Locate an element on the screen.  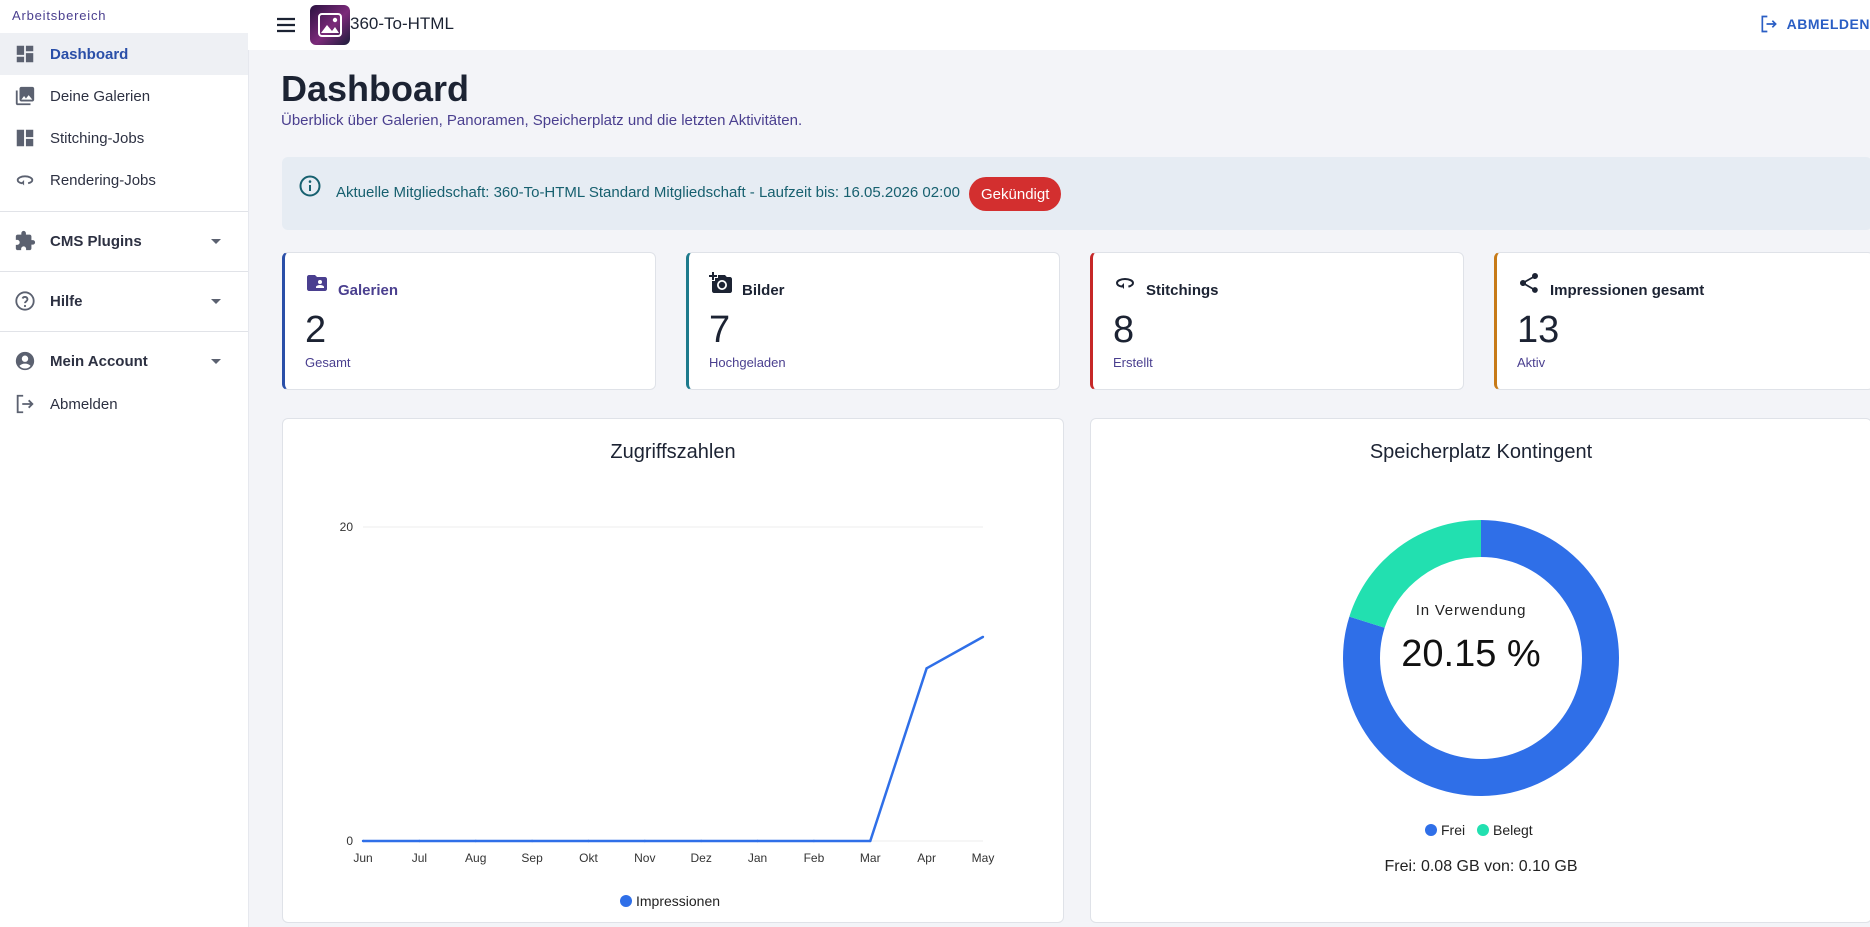
x-tick-label: Feb is located at coordinates (814, 858).